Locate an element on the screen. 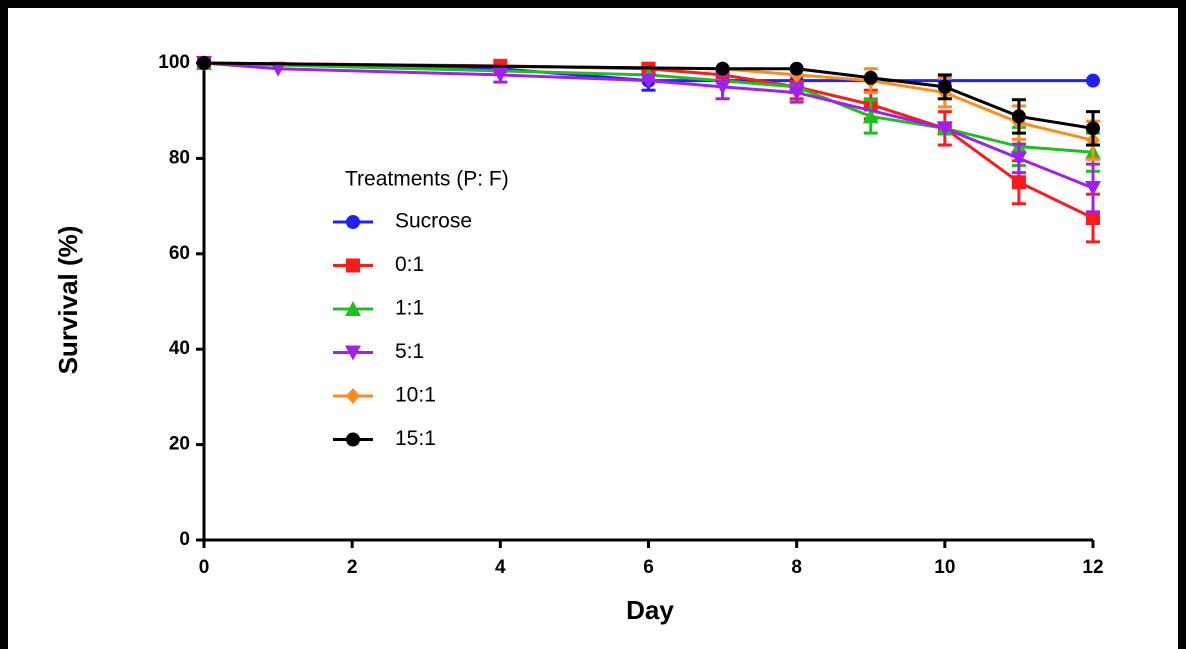 Image resolution: width=1186 pixels, height=649 pixels. legend-label: 5:1 is located at coordinates (409, 351).